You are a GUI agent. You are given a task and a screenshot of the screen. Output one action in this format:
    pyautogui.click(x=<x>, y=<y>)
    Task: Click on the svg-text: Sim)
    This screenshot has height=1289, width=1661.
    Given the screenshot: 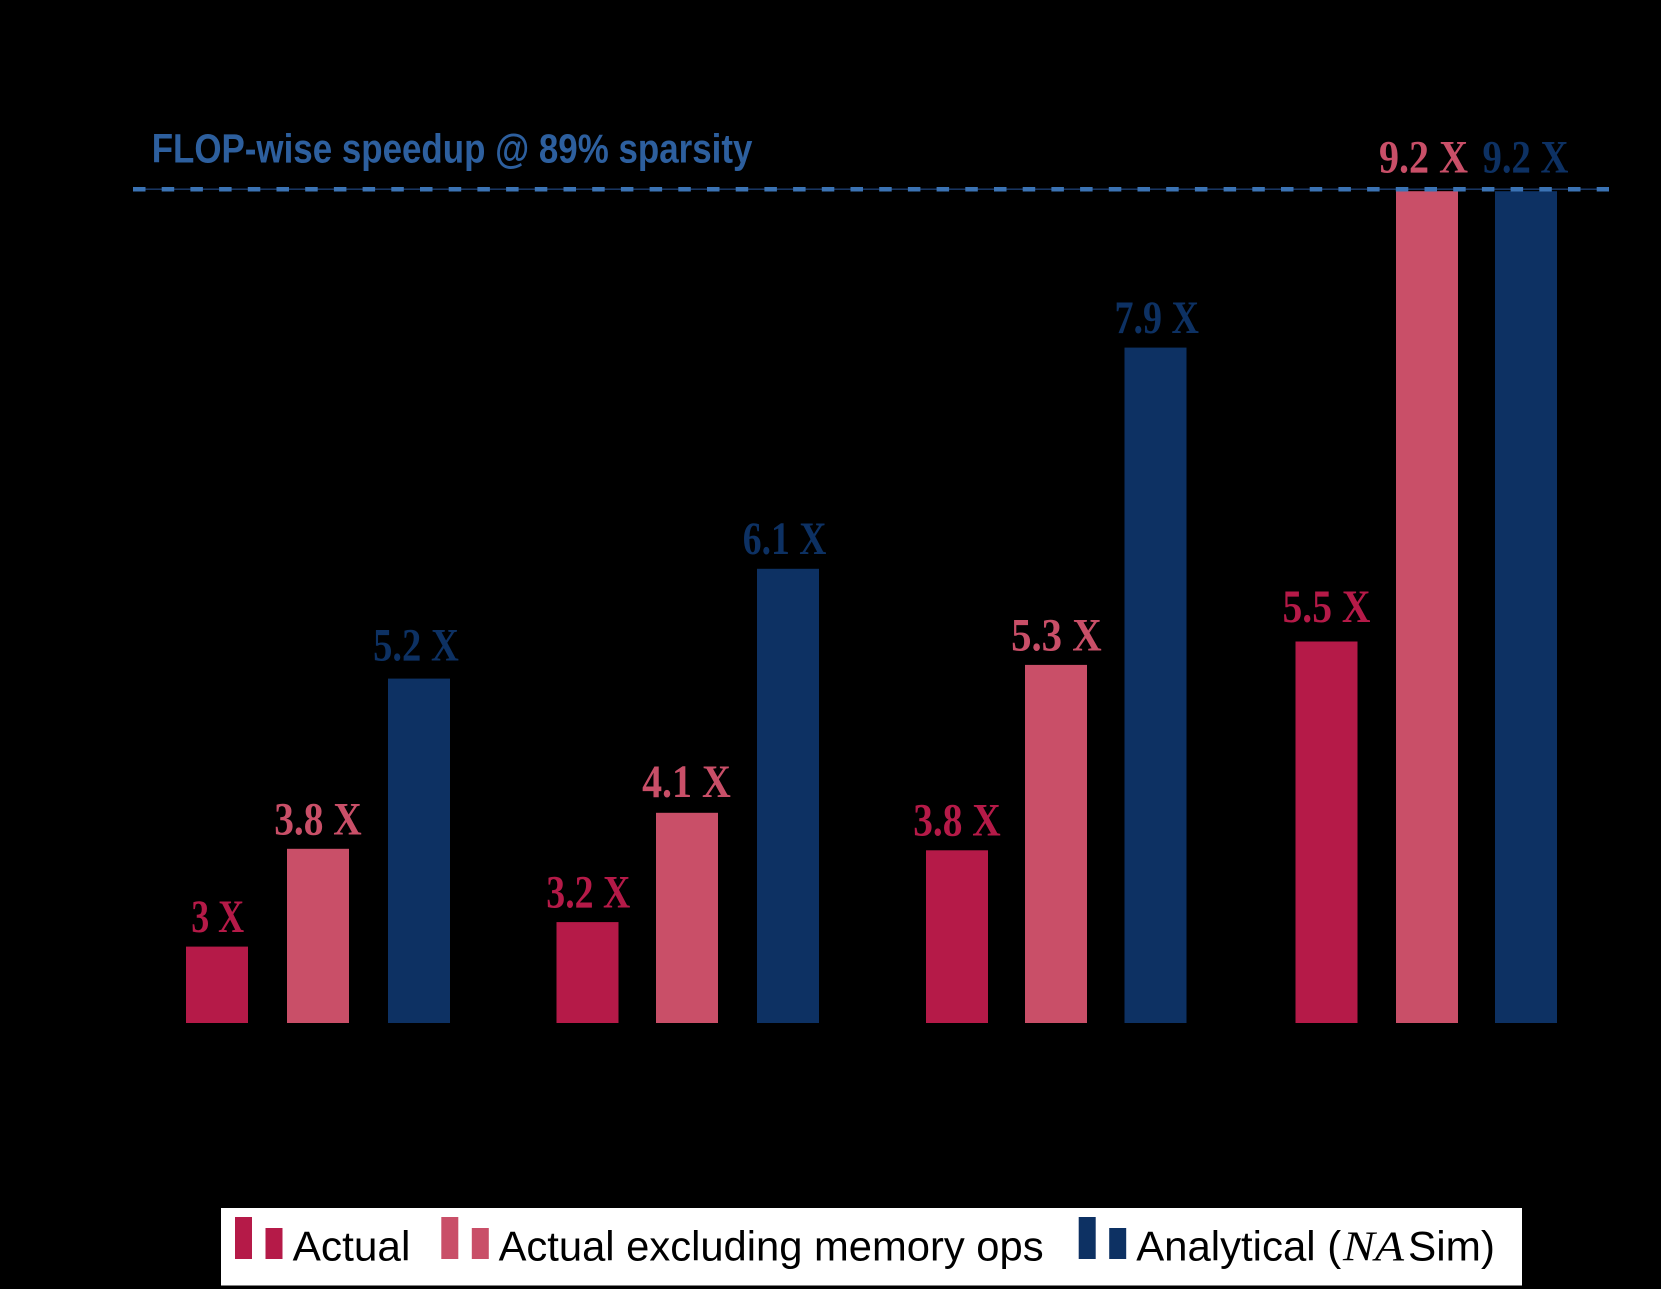 What is the action you would take?
    pyautogui.click(x=1451, y=1245)
    